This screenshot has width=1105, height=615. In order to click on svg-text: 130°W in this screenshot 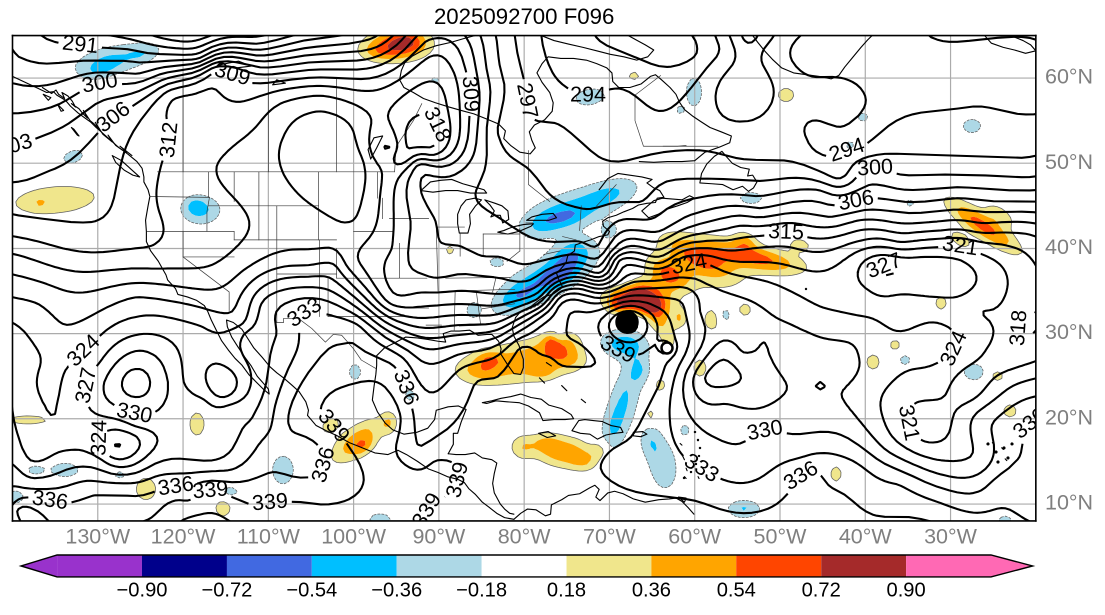, I will do `click(98, 537)`.